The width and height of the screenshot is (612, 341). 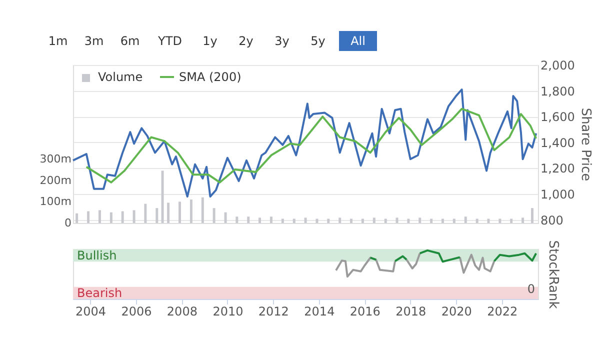 What do you see at coordinates (68, 223) in the screenshot?
I see `y2-tick-label: 0` at bounding box center [68, 223].